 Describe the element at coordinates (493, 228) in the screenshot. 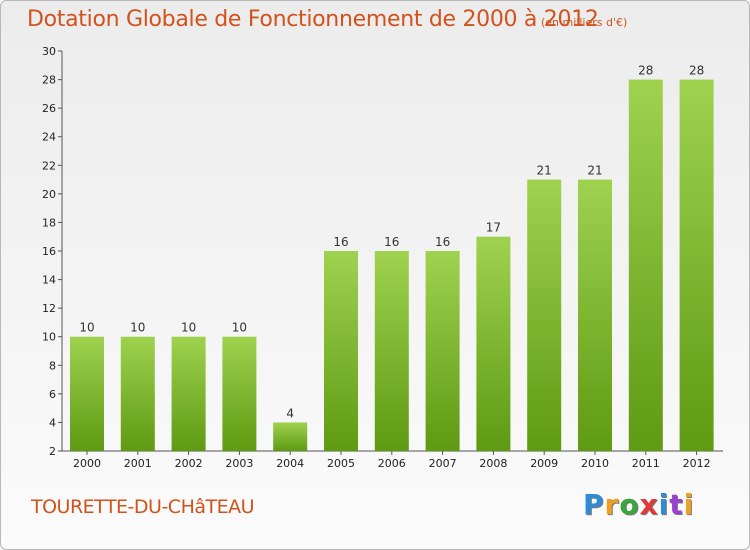

I see `bar-value-label: 17` at that location.